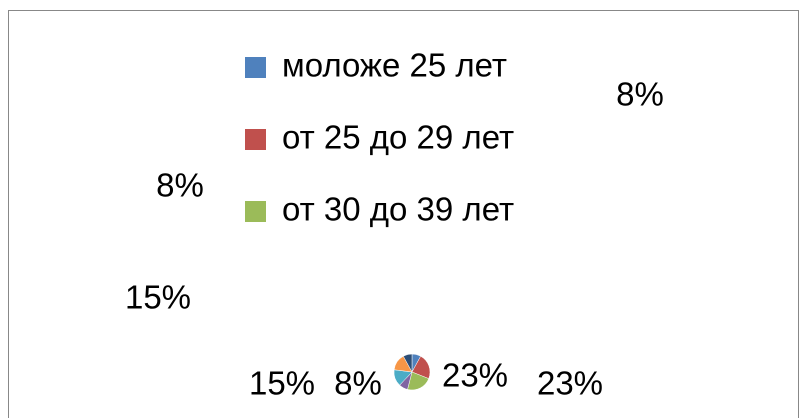  Describe the element at coordinates (398, 209) in the screenshot. I see `legend-label: от 30 до 39 лет` at that location.